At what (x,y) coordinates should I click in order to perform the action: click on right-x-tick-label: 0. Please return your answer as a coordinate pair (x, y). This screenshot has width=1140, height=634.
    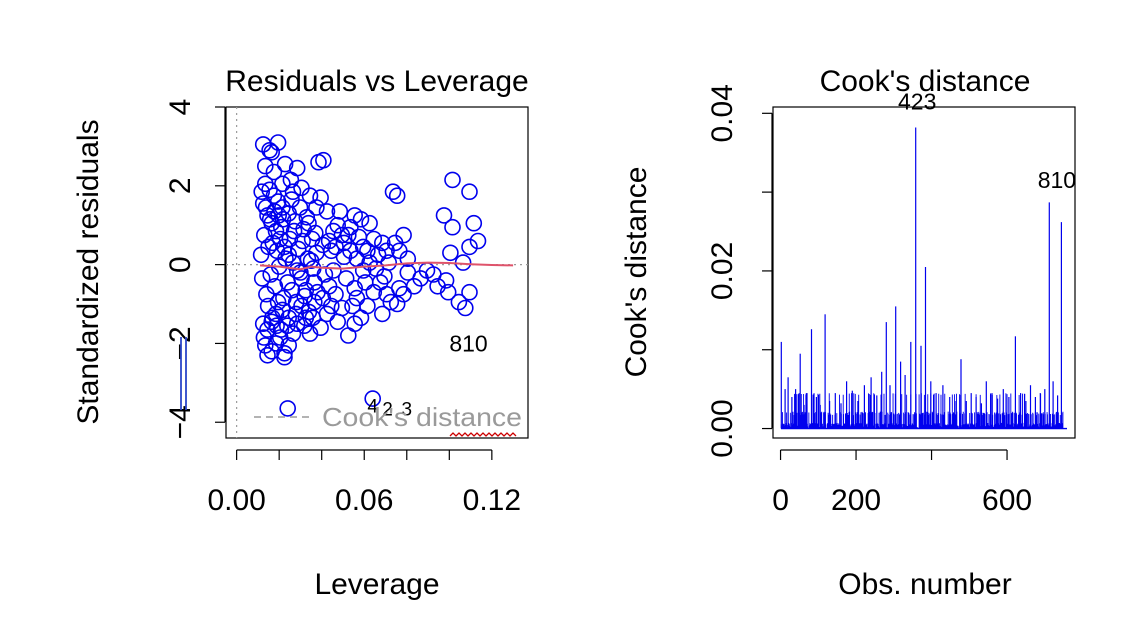
    Looking at the image, I should click on (780, 500).